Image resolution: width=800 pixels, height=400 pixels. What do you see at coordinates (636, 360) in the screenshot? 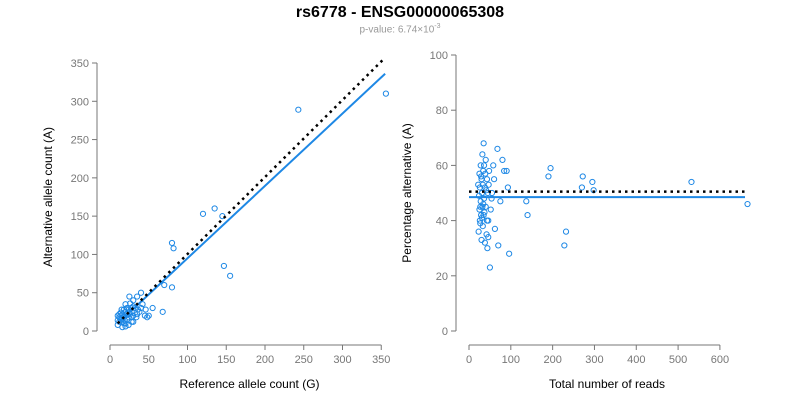
I see `right-x-tick-label: 400` at bounding box center [636, 360].